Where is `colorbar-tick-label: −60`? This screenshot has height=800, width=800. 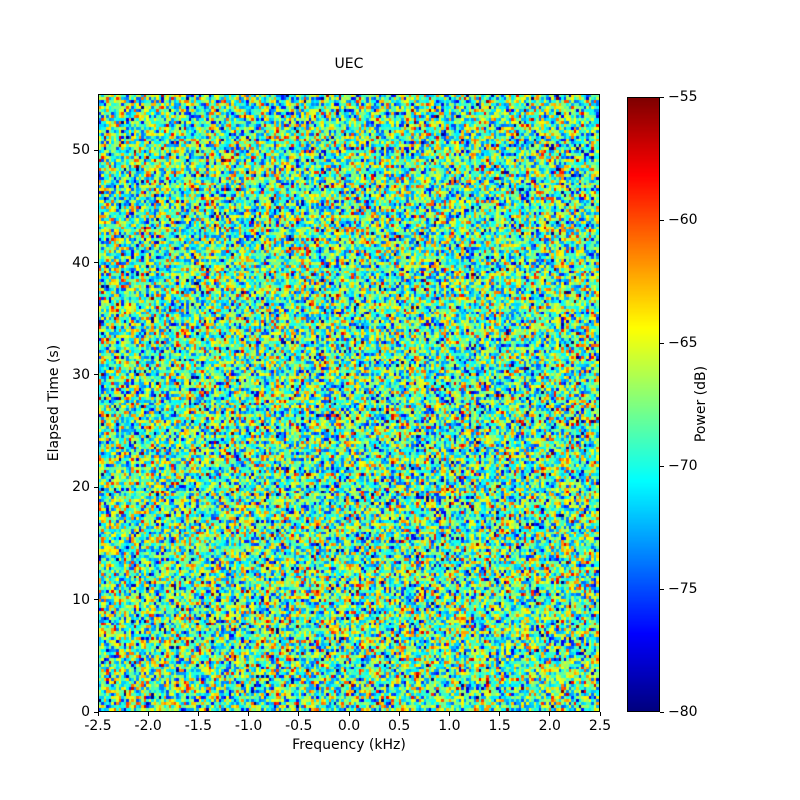 colorbar-tick-label: −60 is located at coordinates (683, 220).